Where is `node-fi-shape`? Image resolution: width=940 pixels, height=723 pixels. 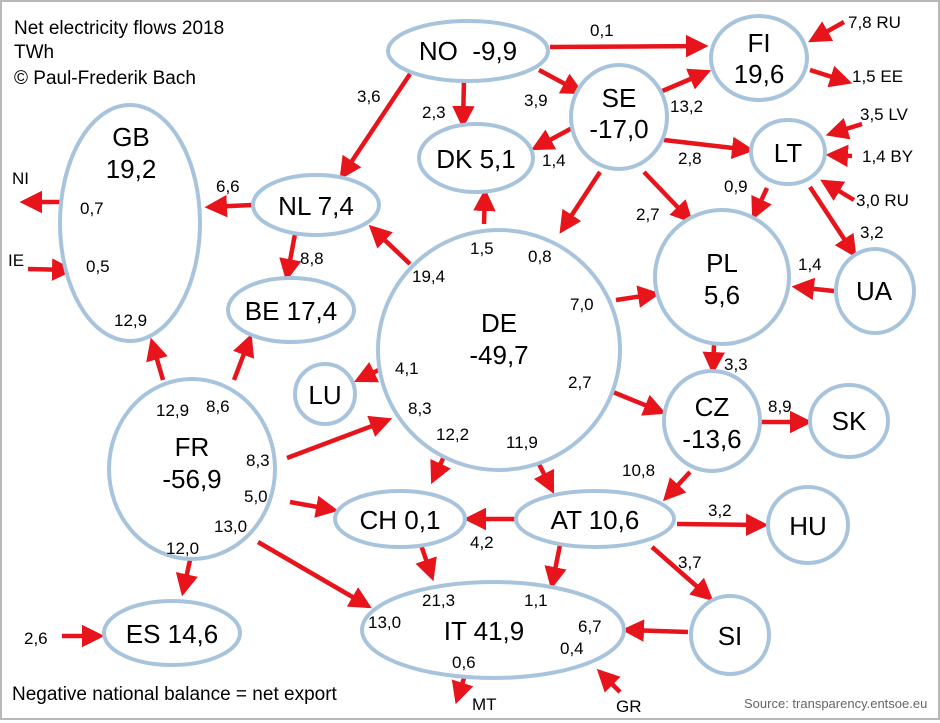
node-fi-shape is located at coordinates (759, 58).